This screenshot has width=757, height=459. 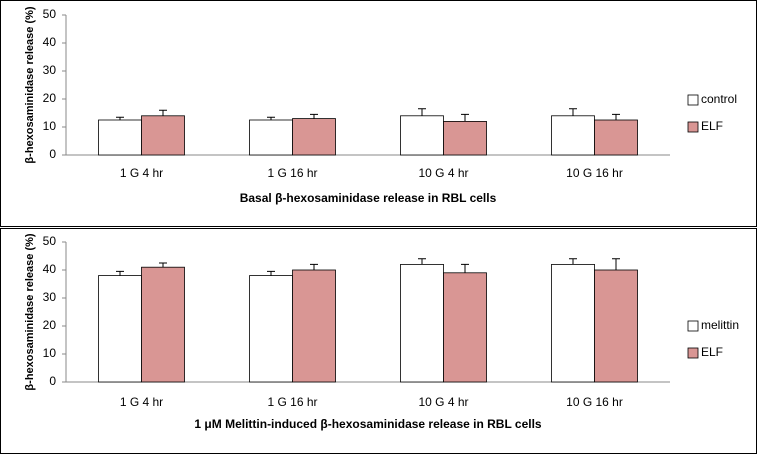 I want to click on legend-label: melittin, so click(x=720, y=325).